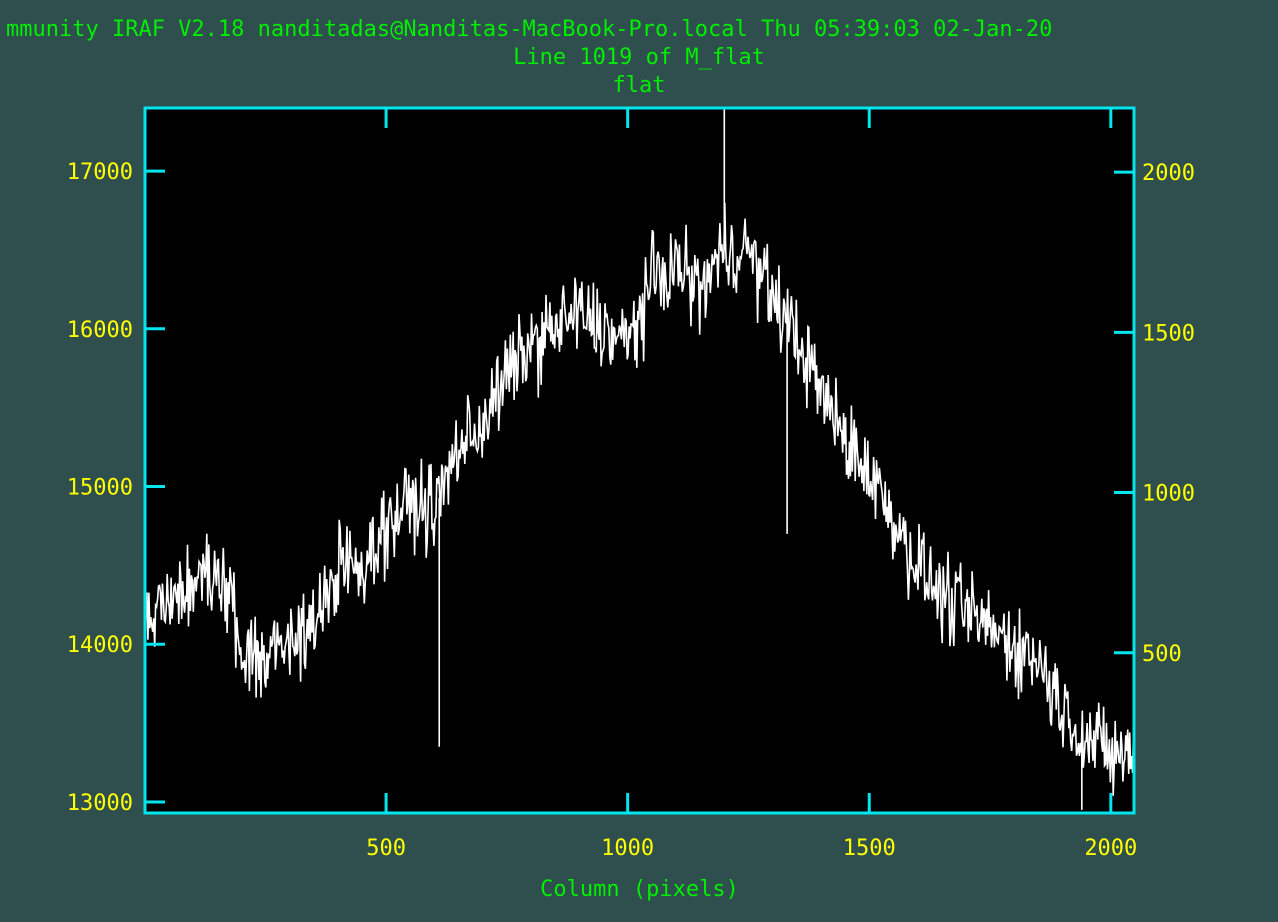  What do you see at coordinates (1168, 494) in the screenshot?
I see `right-y-tick-label: 1000` at bounding box center [1168, 494].